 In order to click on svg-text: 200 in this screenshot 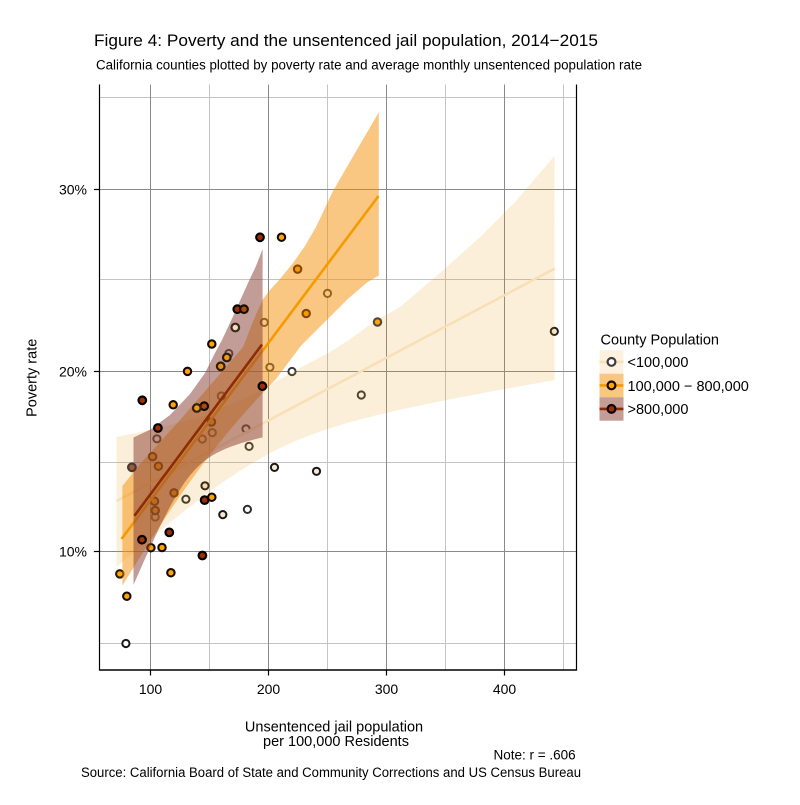, I will do `click(269, 689)`.